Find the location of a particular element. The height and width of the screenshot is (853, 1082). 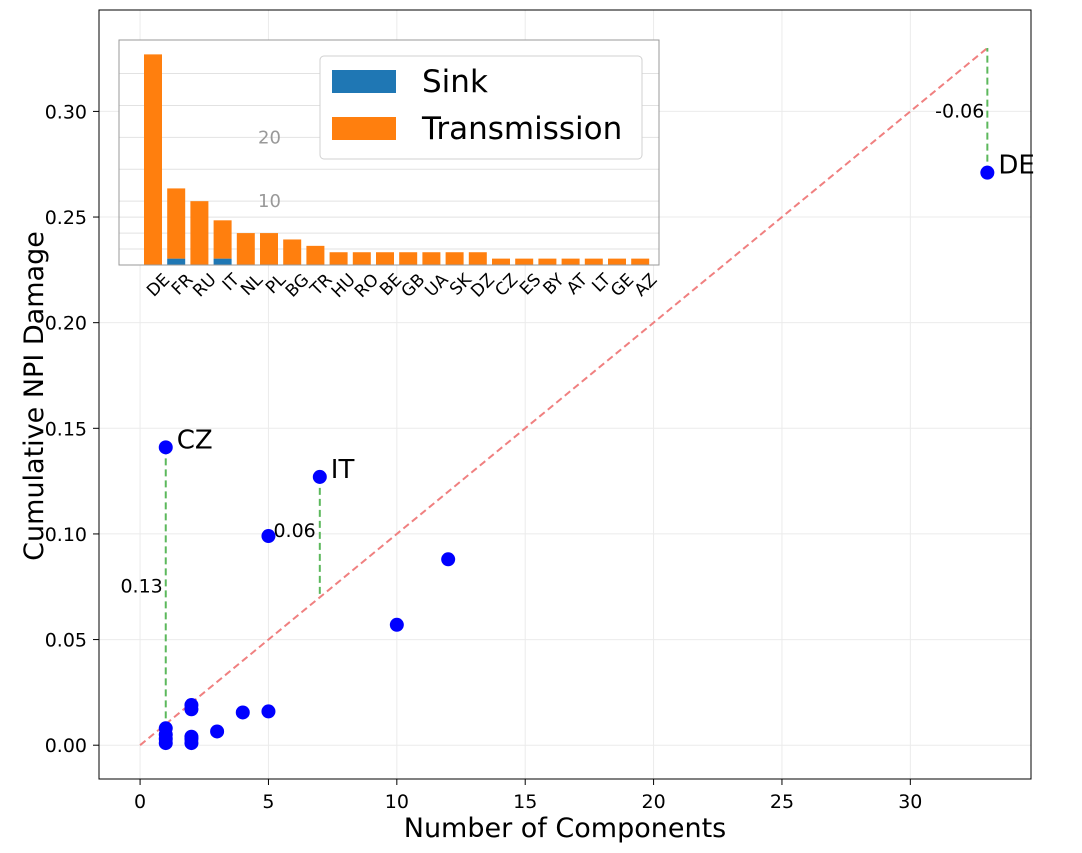

y-axis-ticks: 0.00 0.05 0.10 0.15 0.20 0.25 0.30 is located at coordinates (72, 429).